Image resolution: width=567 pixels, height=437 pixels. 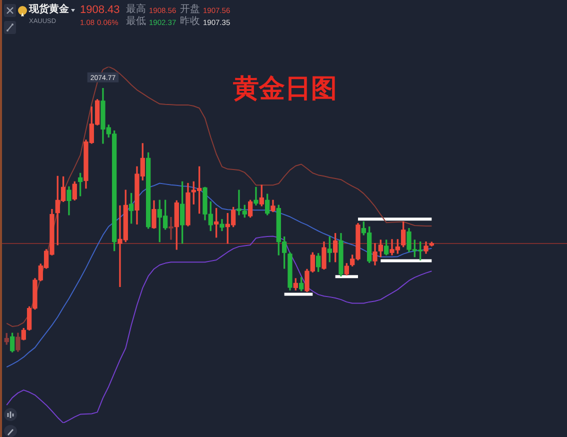 What do you see at coordinates (285, 89) in the screenshot?
I see `chart-title: 黄金日图` at bounding box center [285, 89].